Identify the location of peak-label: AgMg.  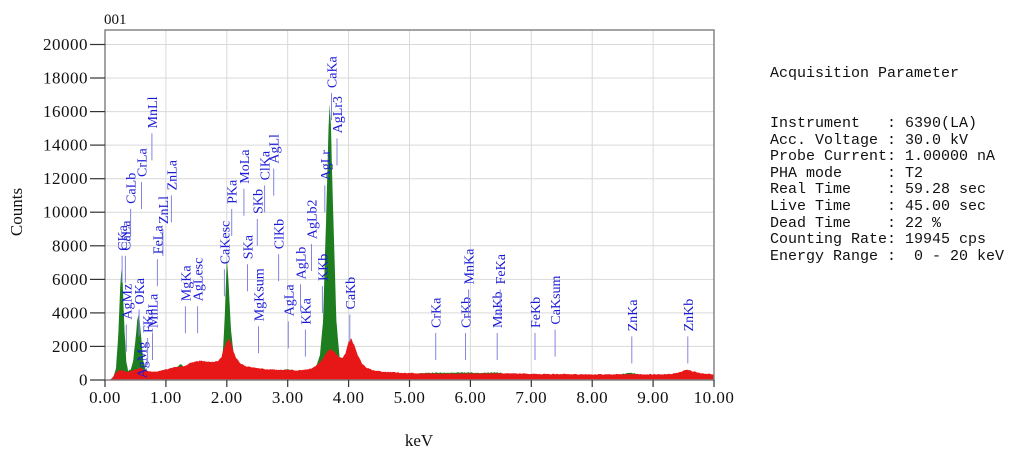
(143, 360).